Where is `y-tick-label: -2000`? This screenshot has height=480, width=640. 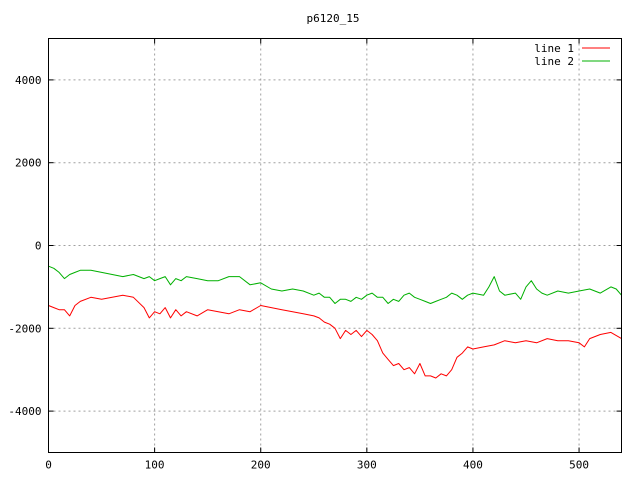 y-tick-label: -2000 is located at coordinates (24, 328).